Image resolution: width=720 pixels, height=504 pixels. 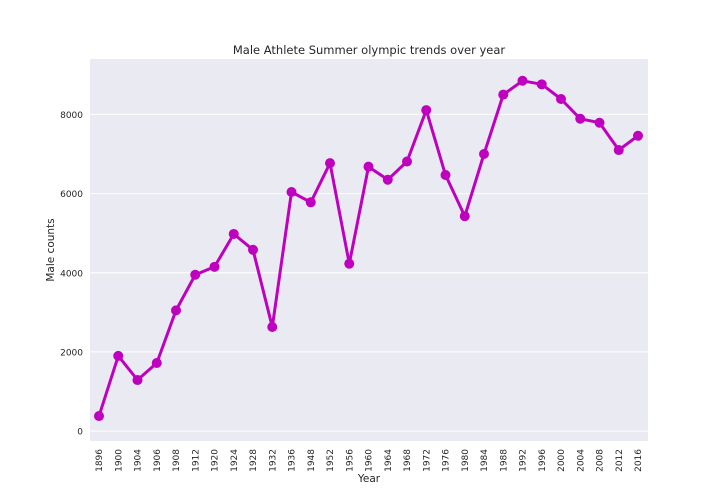 What do you see at coordinates (216, 460) in the screenshot?
I see `x-tick-label: 1920` at bounding box center [216, 460].